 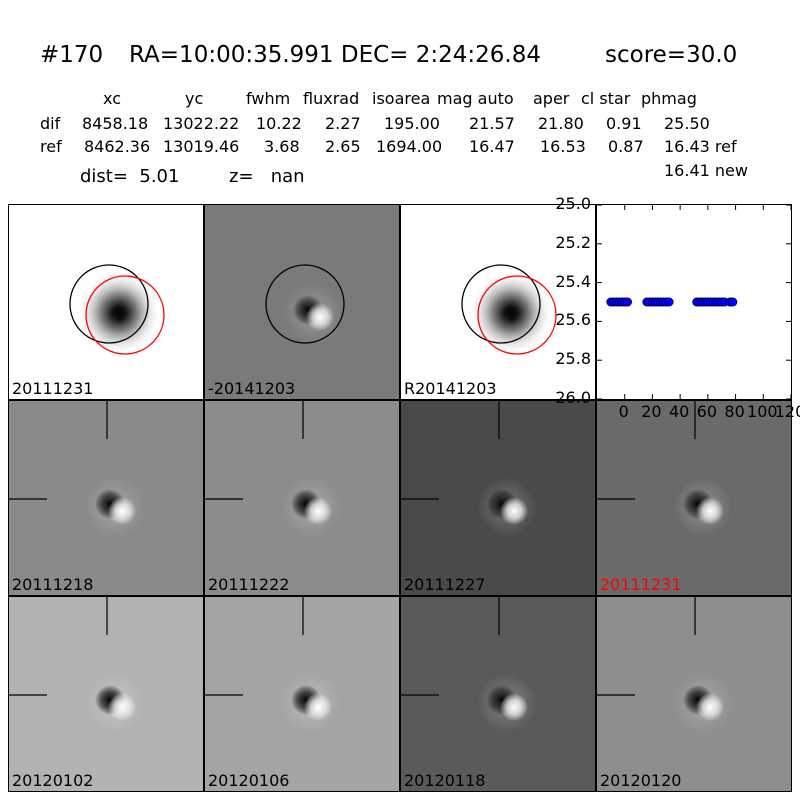 I want to click on dist-text: dist= 5.01, so click(x=130, y=176).